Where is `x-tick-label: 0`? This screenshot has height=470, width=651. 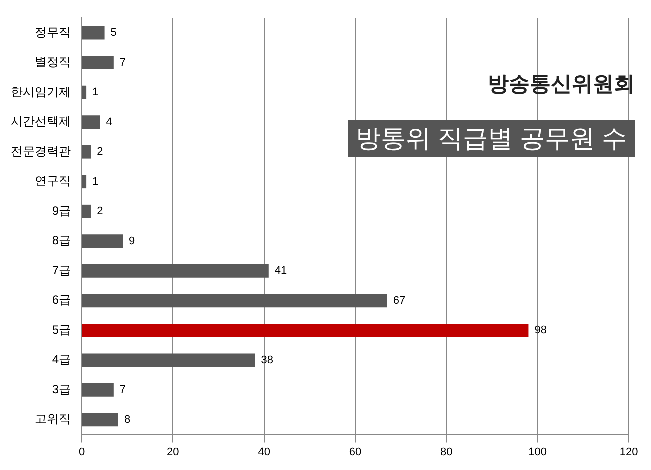 x-tick-label: 0 is located at coordinates (82, 452).